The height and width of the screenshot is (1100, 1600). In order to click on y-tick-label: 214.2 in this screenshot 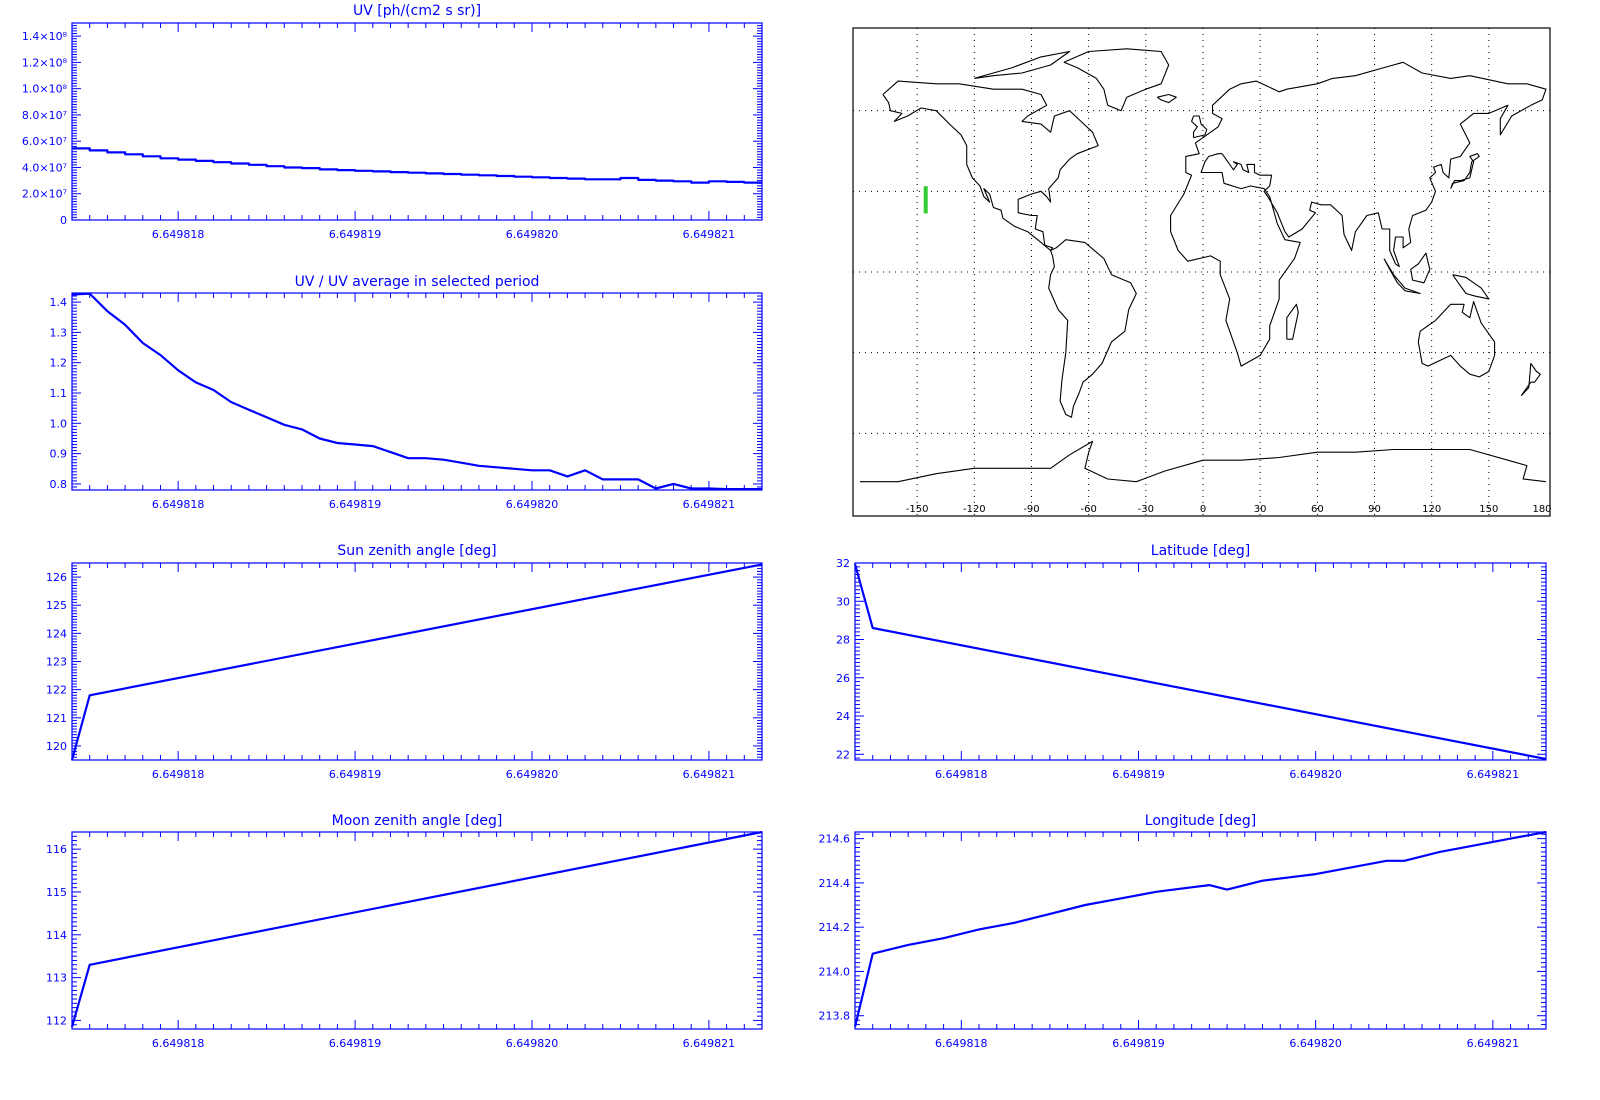, I will do `click(835, 927)`.